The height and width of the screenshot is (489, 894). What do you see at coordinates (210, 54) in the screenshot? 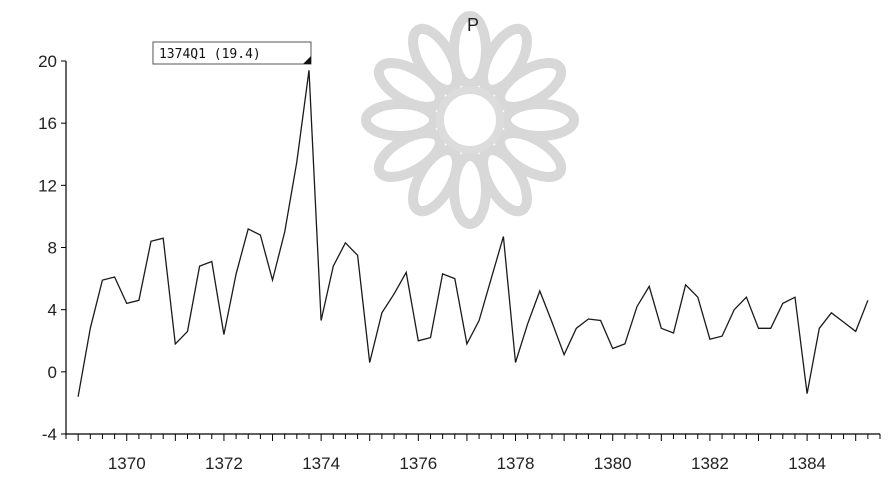
I see `annotation-label: 1374Q1 (19.4)` at bounding box center [210, 54].